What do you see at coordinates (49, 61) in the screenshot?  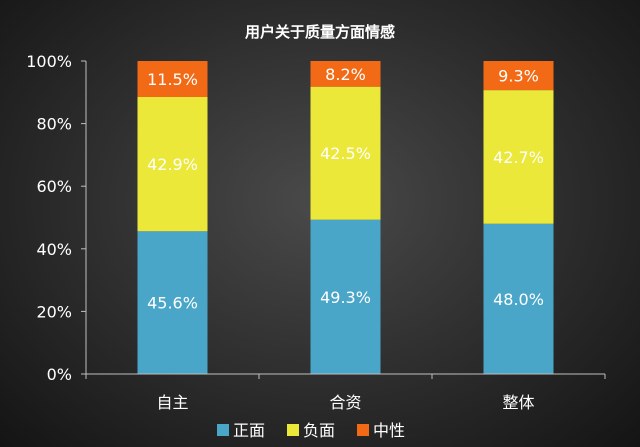 I see `y-tick-label: 100%` at bounding box center [49, 61].